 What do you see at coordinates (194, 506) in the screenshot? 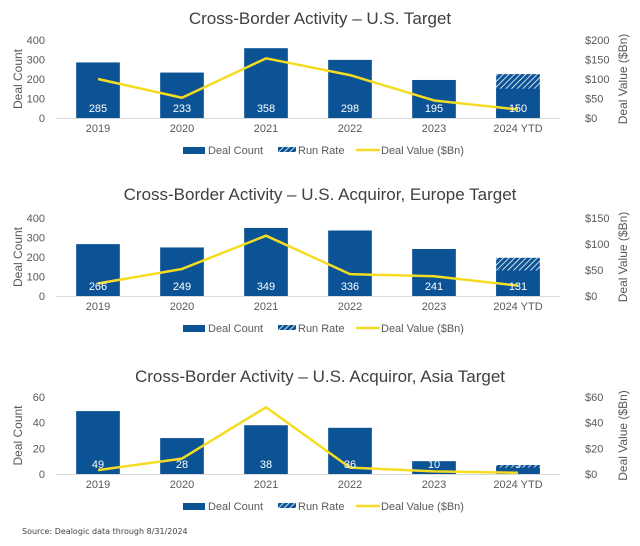
I see `legend-swatch-deal-count` at bounding box center [194, 506].